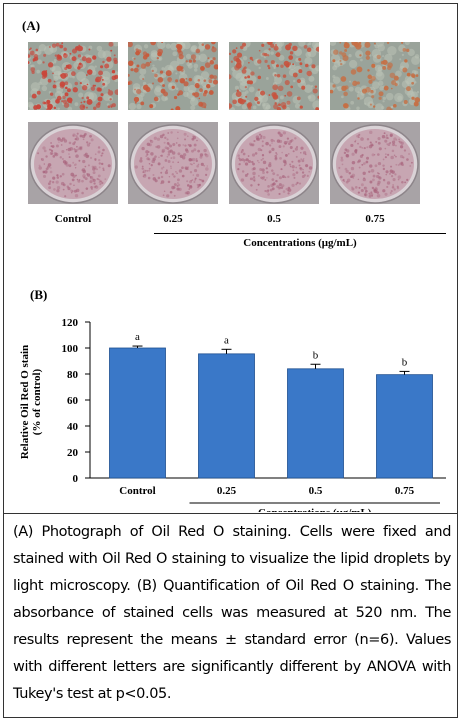 The image size is (462, 722). Describe the element at coordinates (73, 401) in the screenshot. I see `y-tick-label-60: 60` at that location.